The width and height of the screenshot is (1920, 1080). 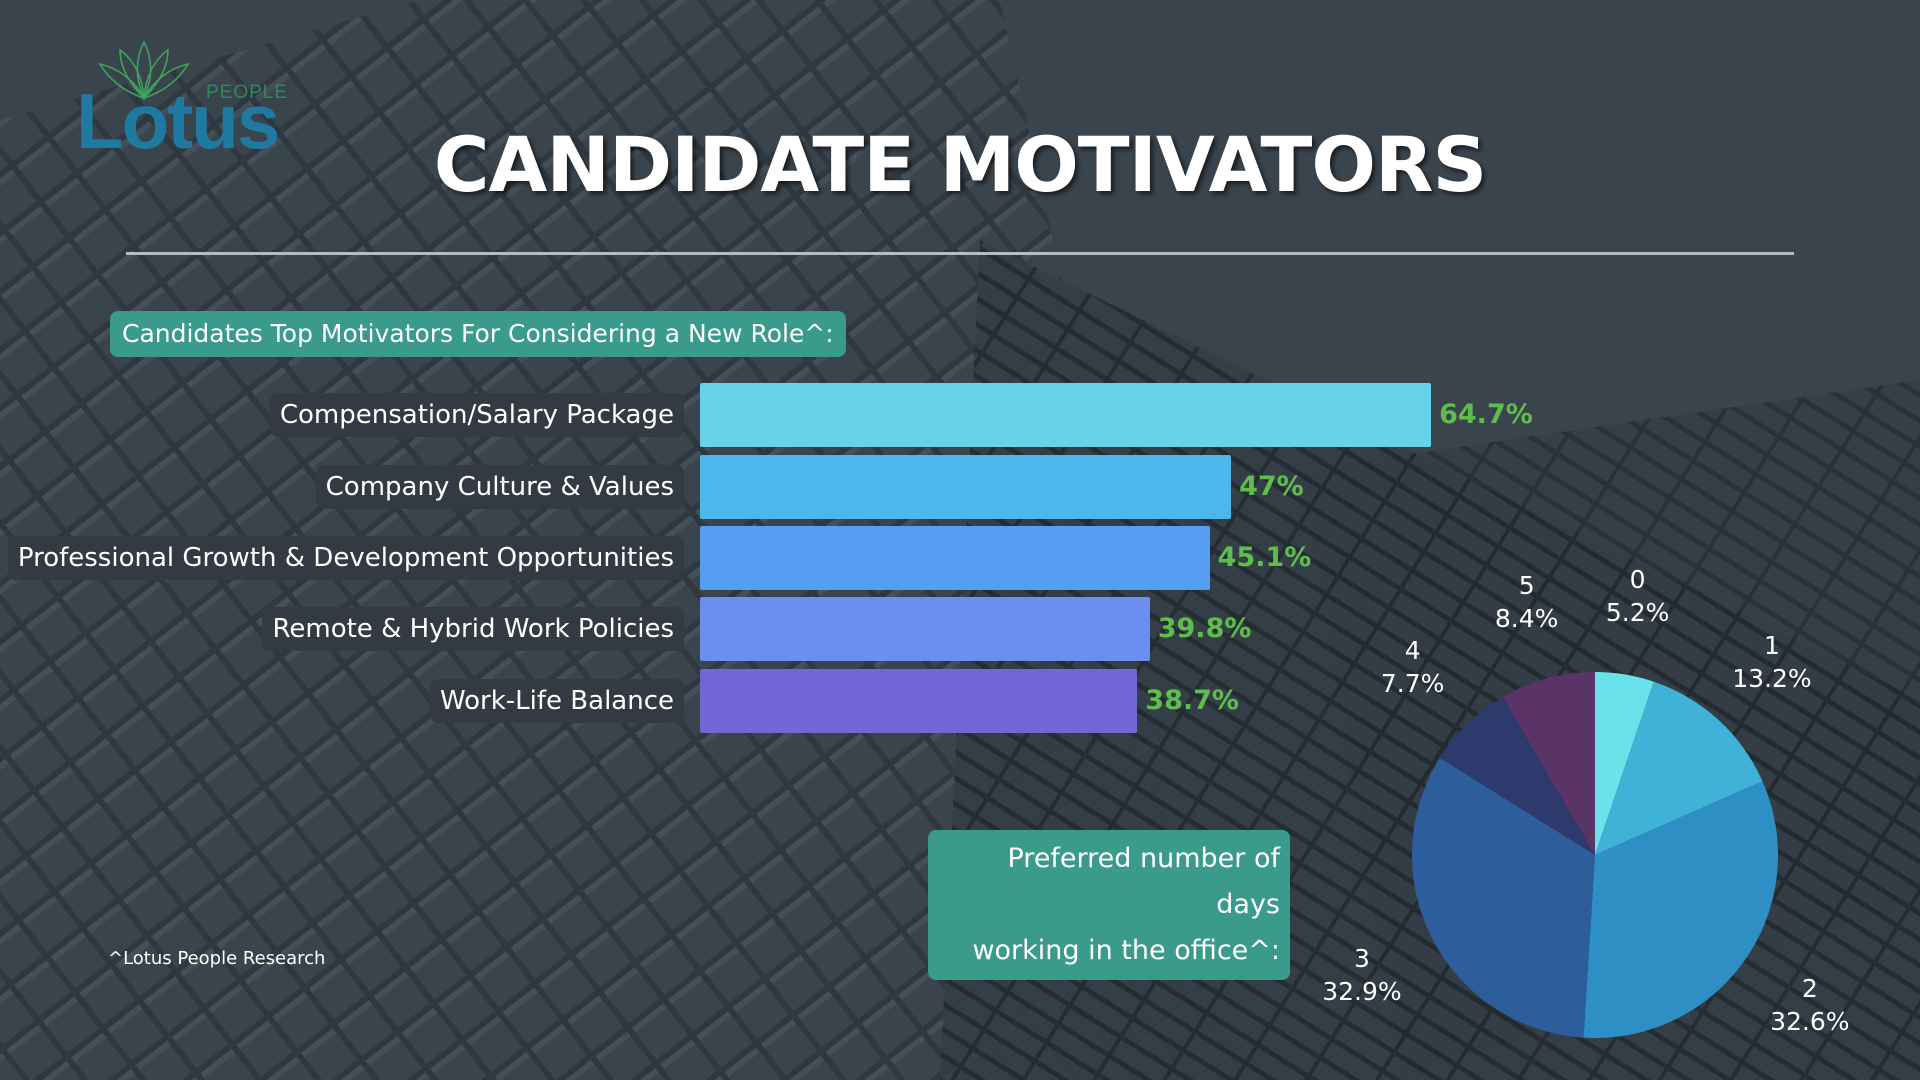 What do you see at coordinates (556, 701) in the screenshot?
I see `bar-category-label: Work-Life Balance` at bounding box center [556, 701].